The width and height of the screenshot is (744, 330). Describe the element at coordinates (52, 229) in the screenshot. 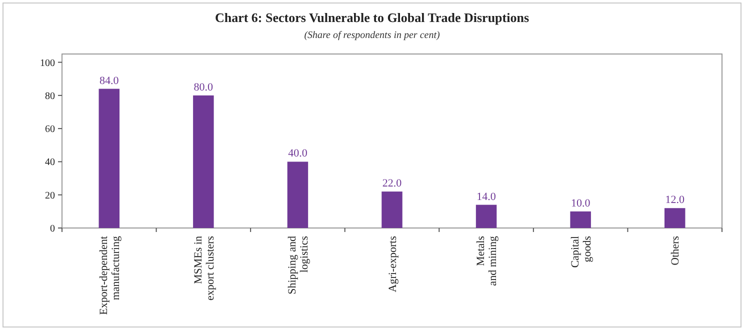

I see `y-tick-label: 0` at that location.